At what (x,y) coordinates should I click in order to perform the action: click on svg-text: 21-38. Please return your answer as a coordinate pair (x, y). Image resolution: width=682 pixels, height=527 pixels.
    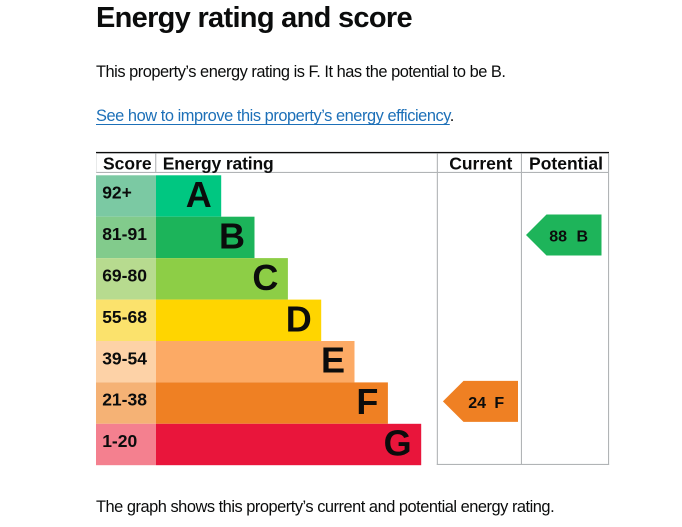
    Looking at the image, I should click on (124, 400).